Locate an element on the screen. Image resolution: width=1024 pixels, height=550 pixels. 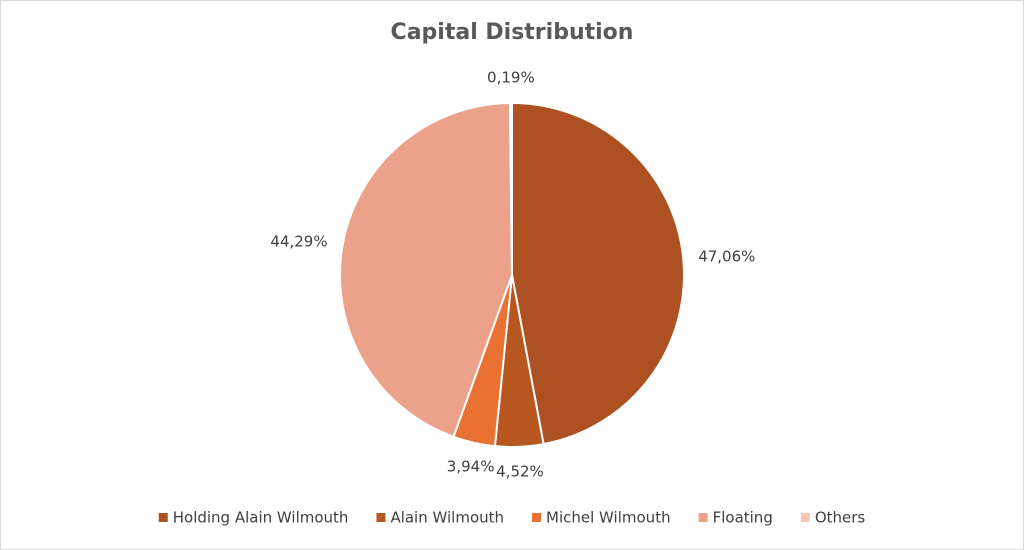
chart-title: Capital Distribution is located at coordinates (512, 32).